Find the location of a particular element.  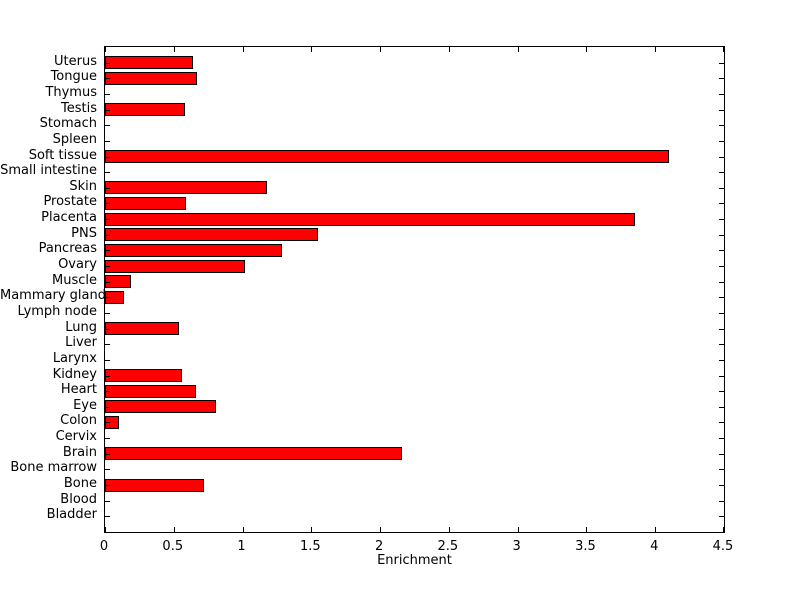

x-tick-label: 0.5 is located at coordinates (173, 546).